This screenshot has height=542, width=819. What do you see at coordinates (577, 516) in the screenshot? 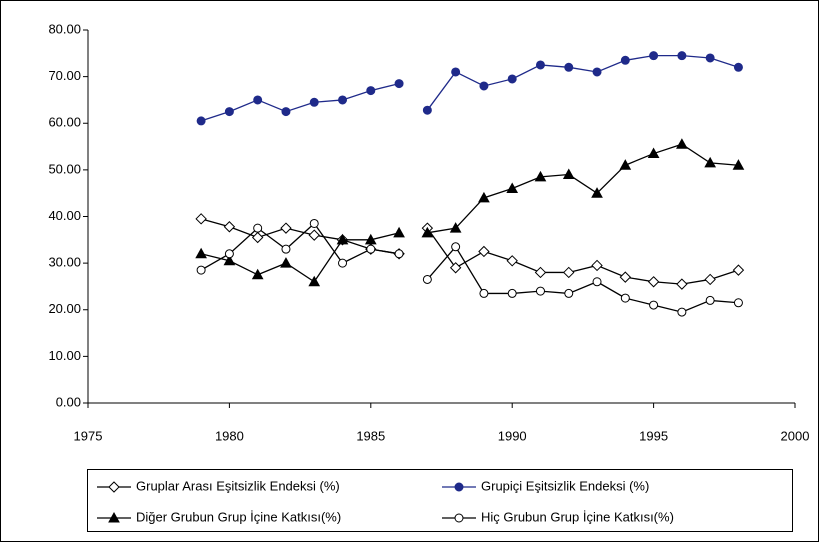
I see `legend-label: Hiç Grubun Grup İçine Katkısı(%)` at bounding box center [577, 516].